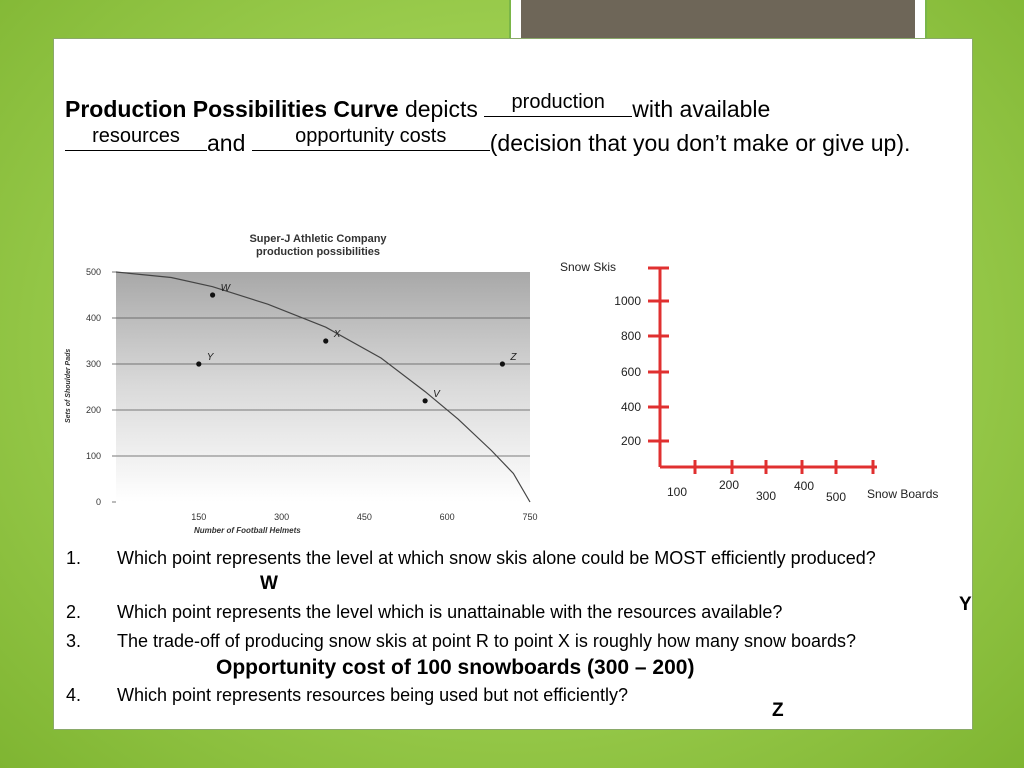 The width and height of the screenshot is (1024, 768). What do you see at coordinates (677, 492) in the screenshot?
I see `ski-x-tick-label: 100` at bounding box center [677, 492].